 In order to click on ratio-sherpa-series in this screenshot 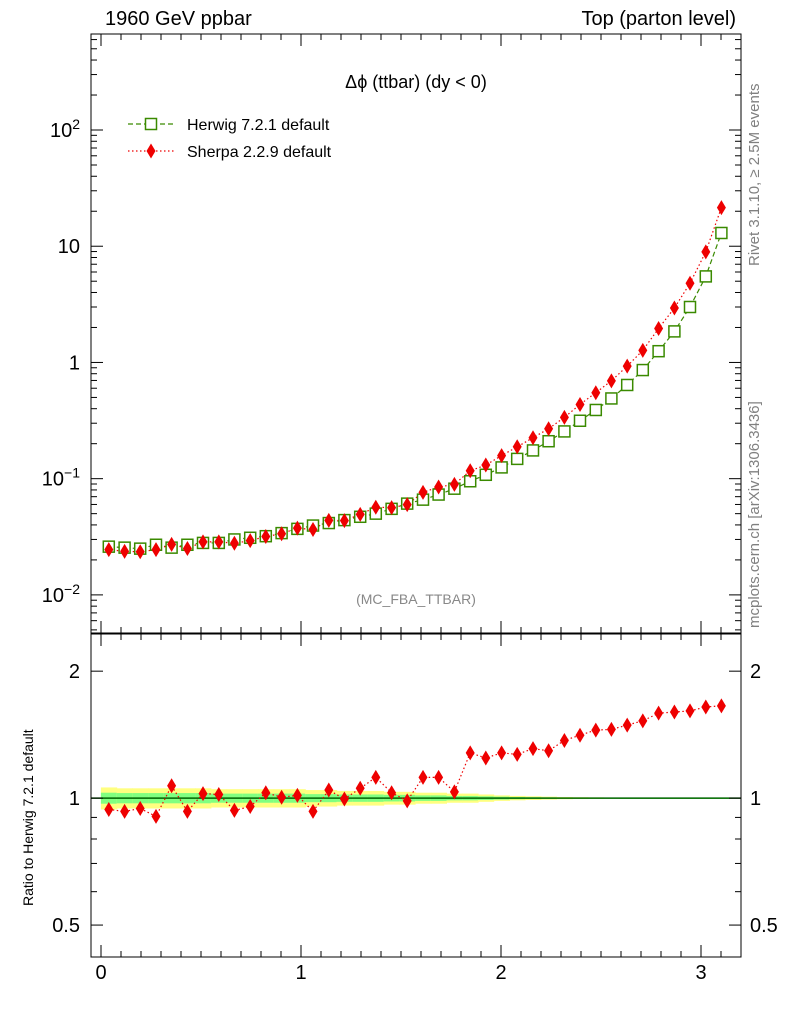, I will do `click(415, 761)`.